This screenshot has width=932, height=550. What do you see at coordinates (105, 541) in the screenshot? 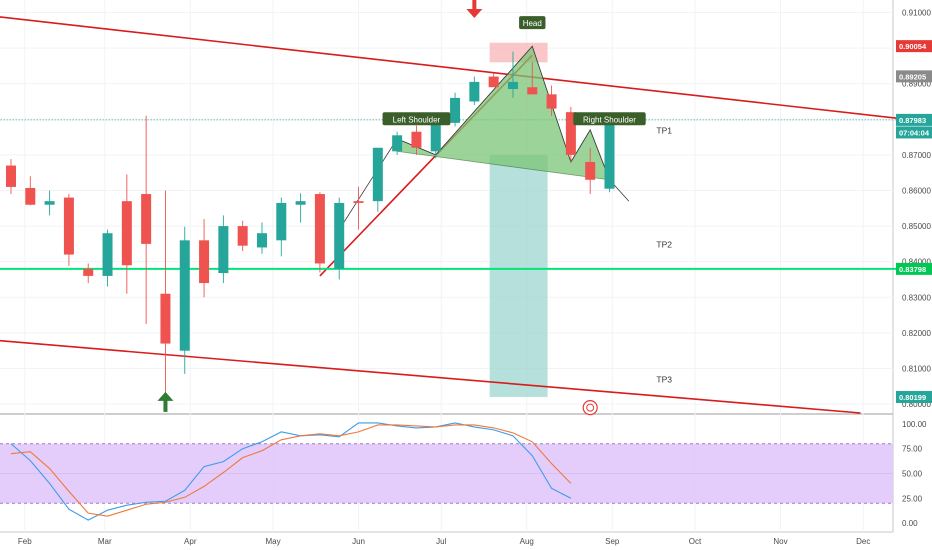
I see `time-tick-label: Mar` at bounding box center [105, 541].